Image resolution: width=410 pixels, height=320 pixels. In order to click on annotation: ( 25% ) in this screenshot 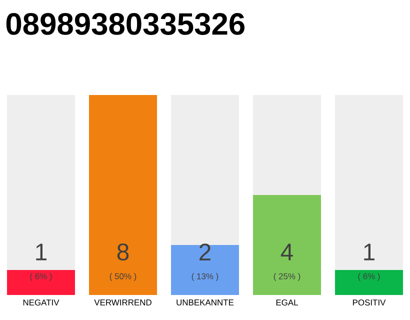, I will do `click(287, 277)`.